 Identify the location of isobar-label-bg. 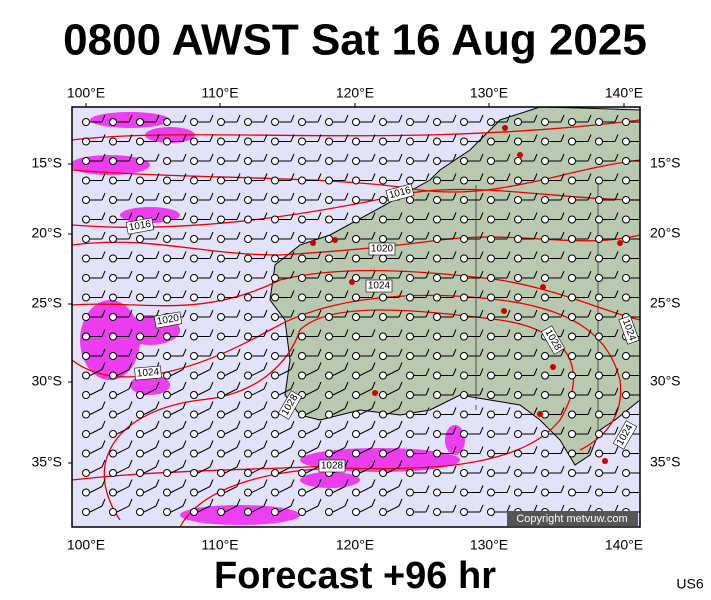
(168, 320).